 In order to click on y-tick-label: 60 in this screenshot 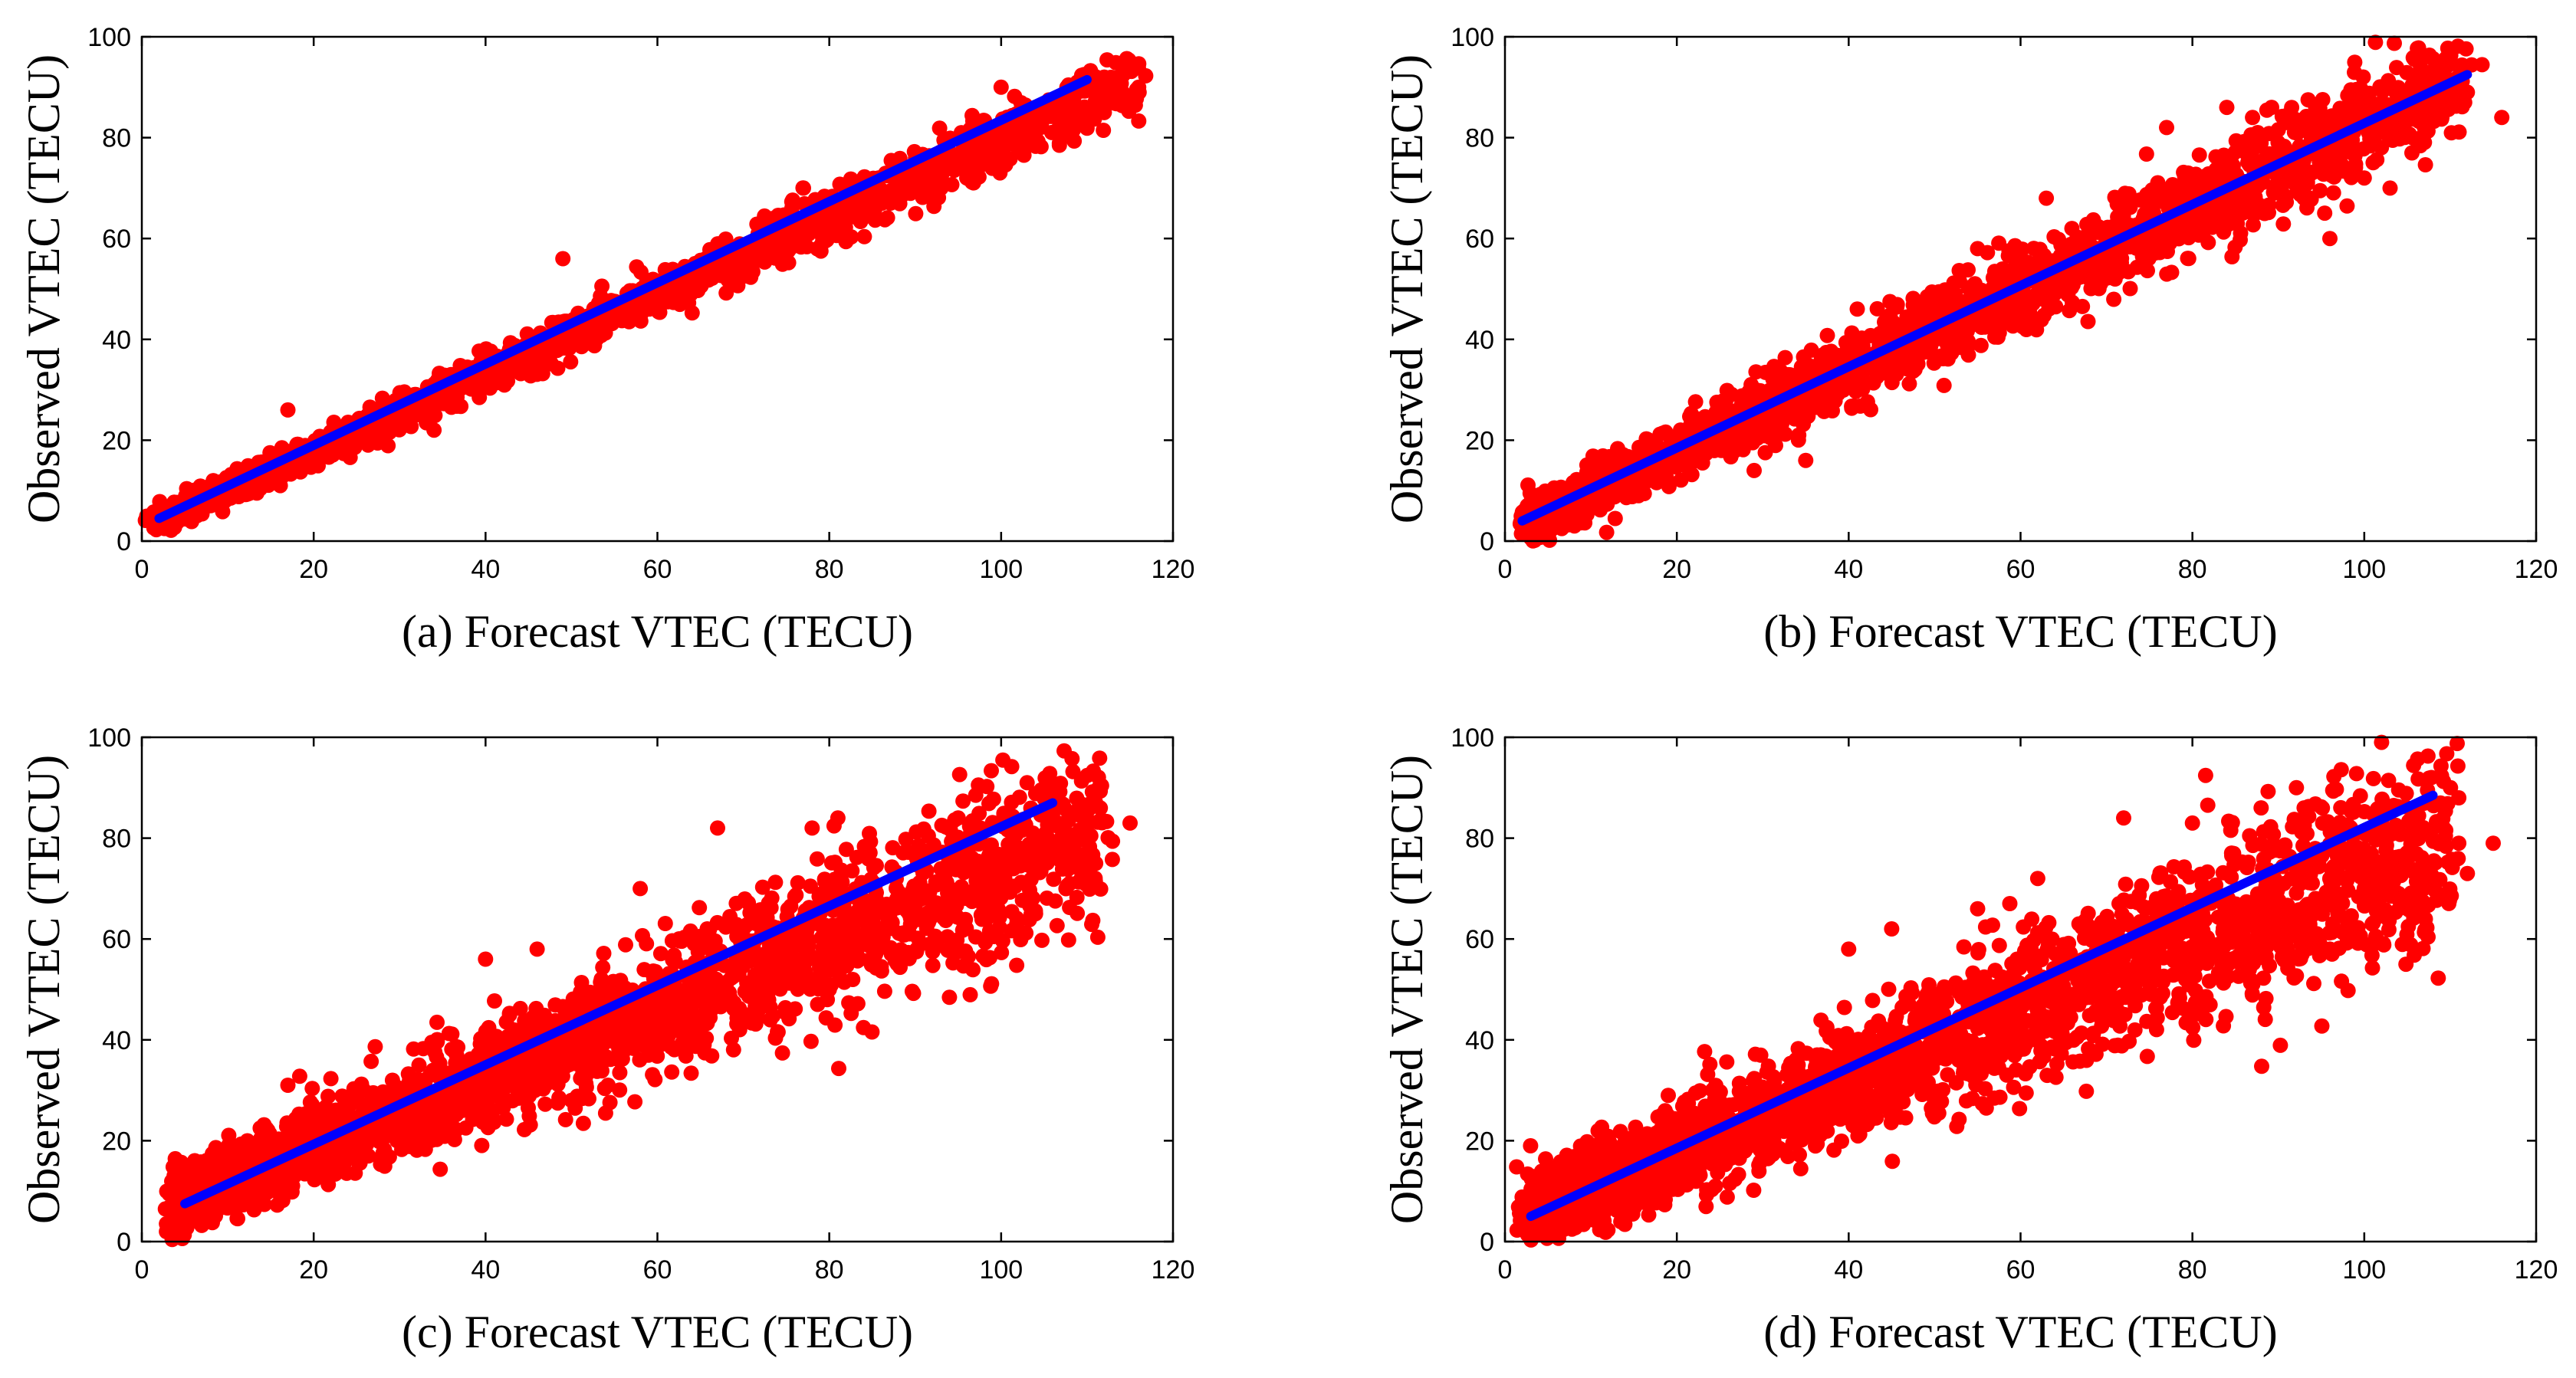, I will do `click(117, 239)`.